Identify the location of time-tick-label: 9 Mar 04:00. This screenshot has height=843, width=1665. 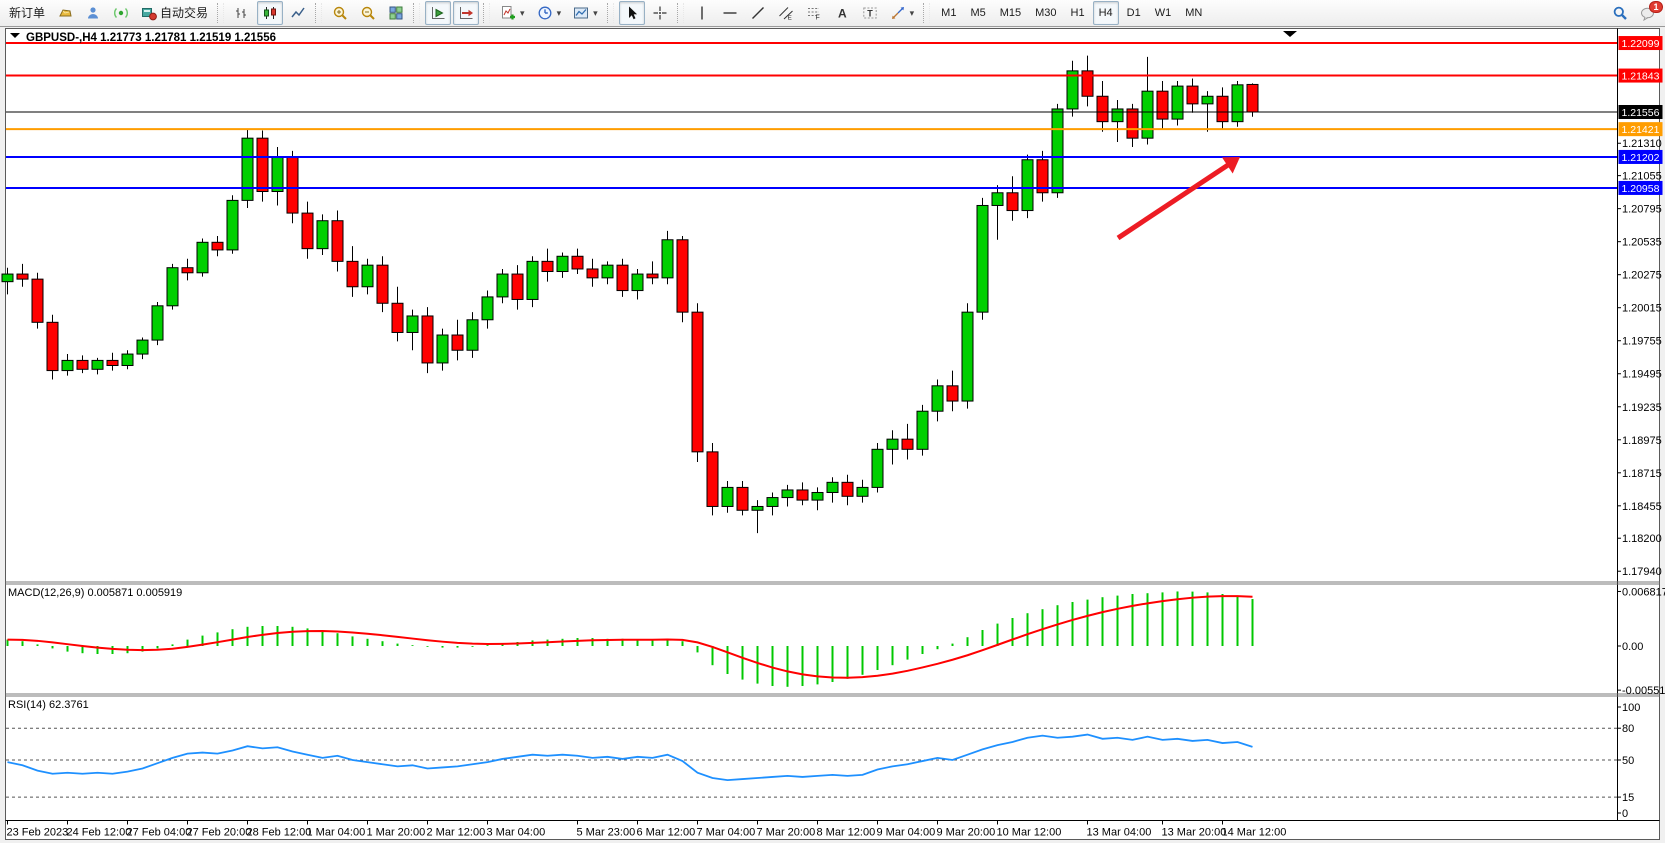
(906, 833).